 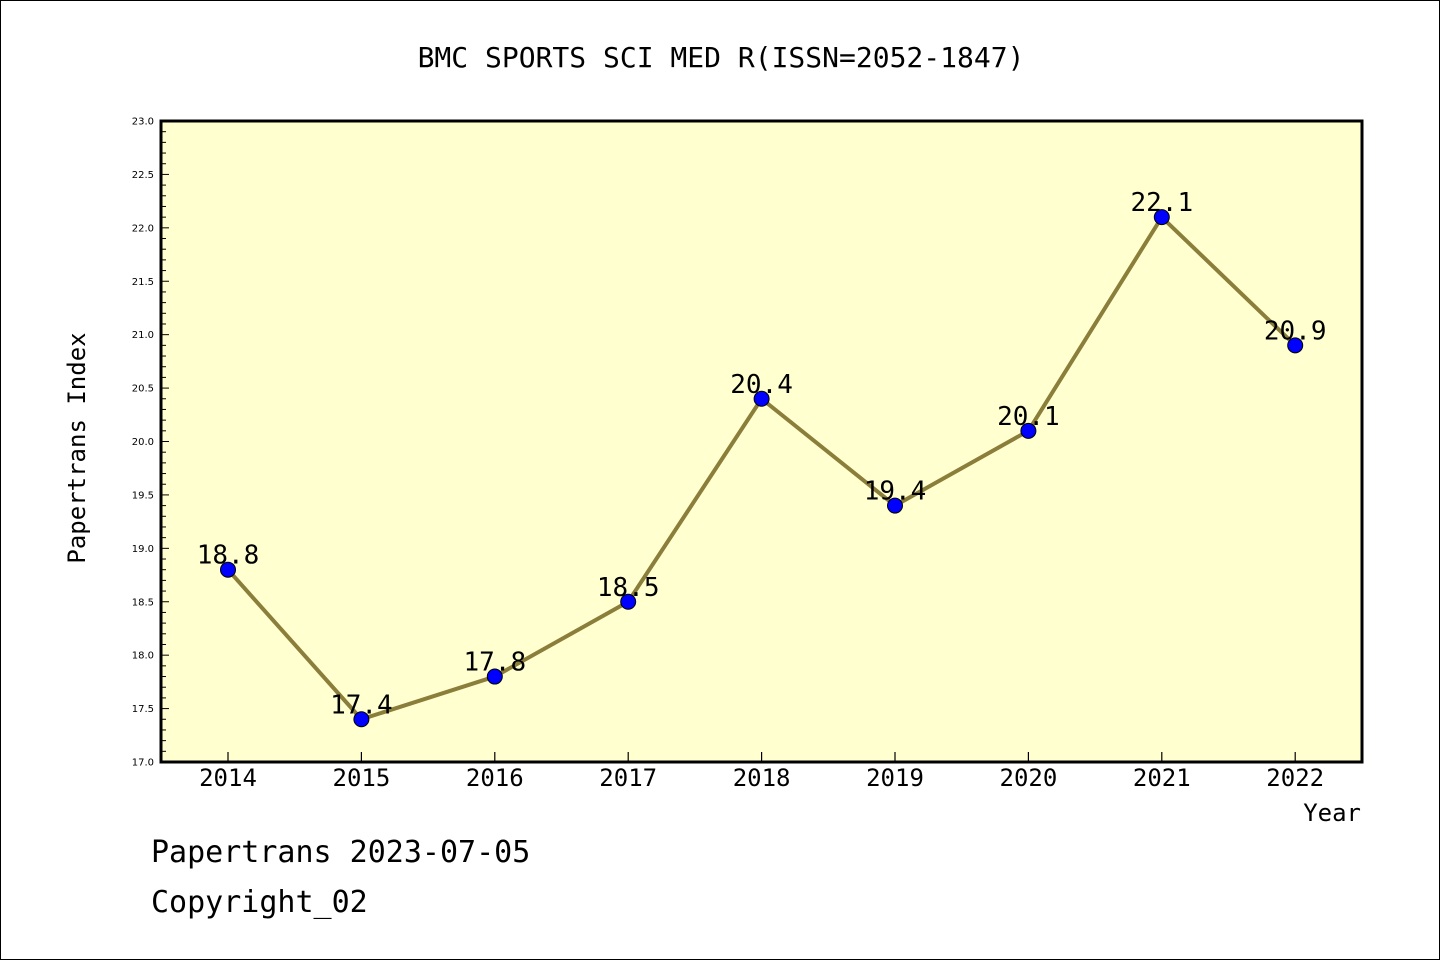 What do you see at coordinates (762, 778) in the screenshot?
I see `x-tick-label: 2018` at bounding box center [762, 778].